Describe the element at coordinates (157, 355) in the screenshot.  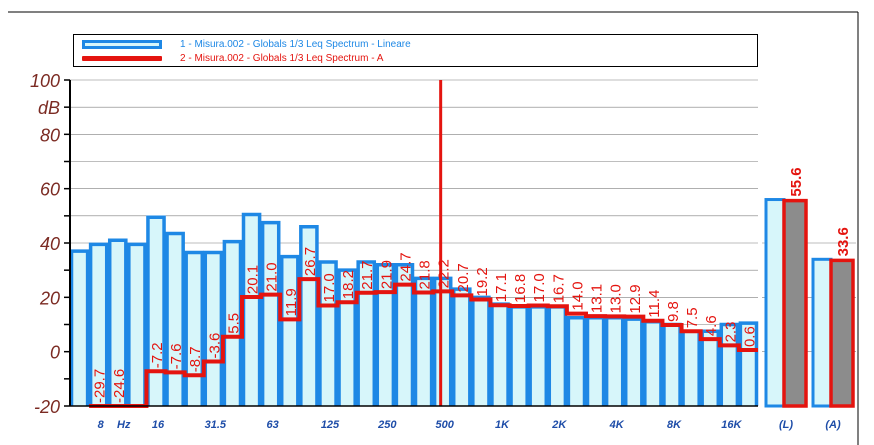
I see `a-value-label: -7.2` at that location.